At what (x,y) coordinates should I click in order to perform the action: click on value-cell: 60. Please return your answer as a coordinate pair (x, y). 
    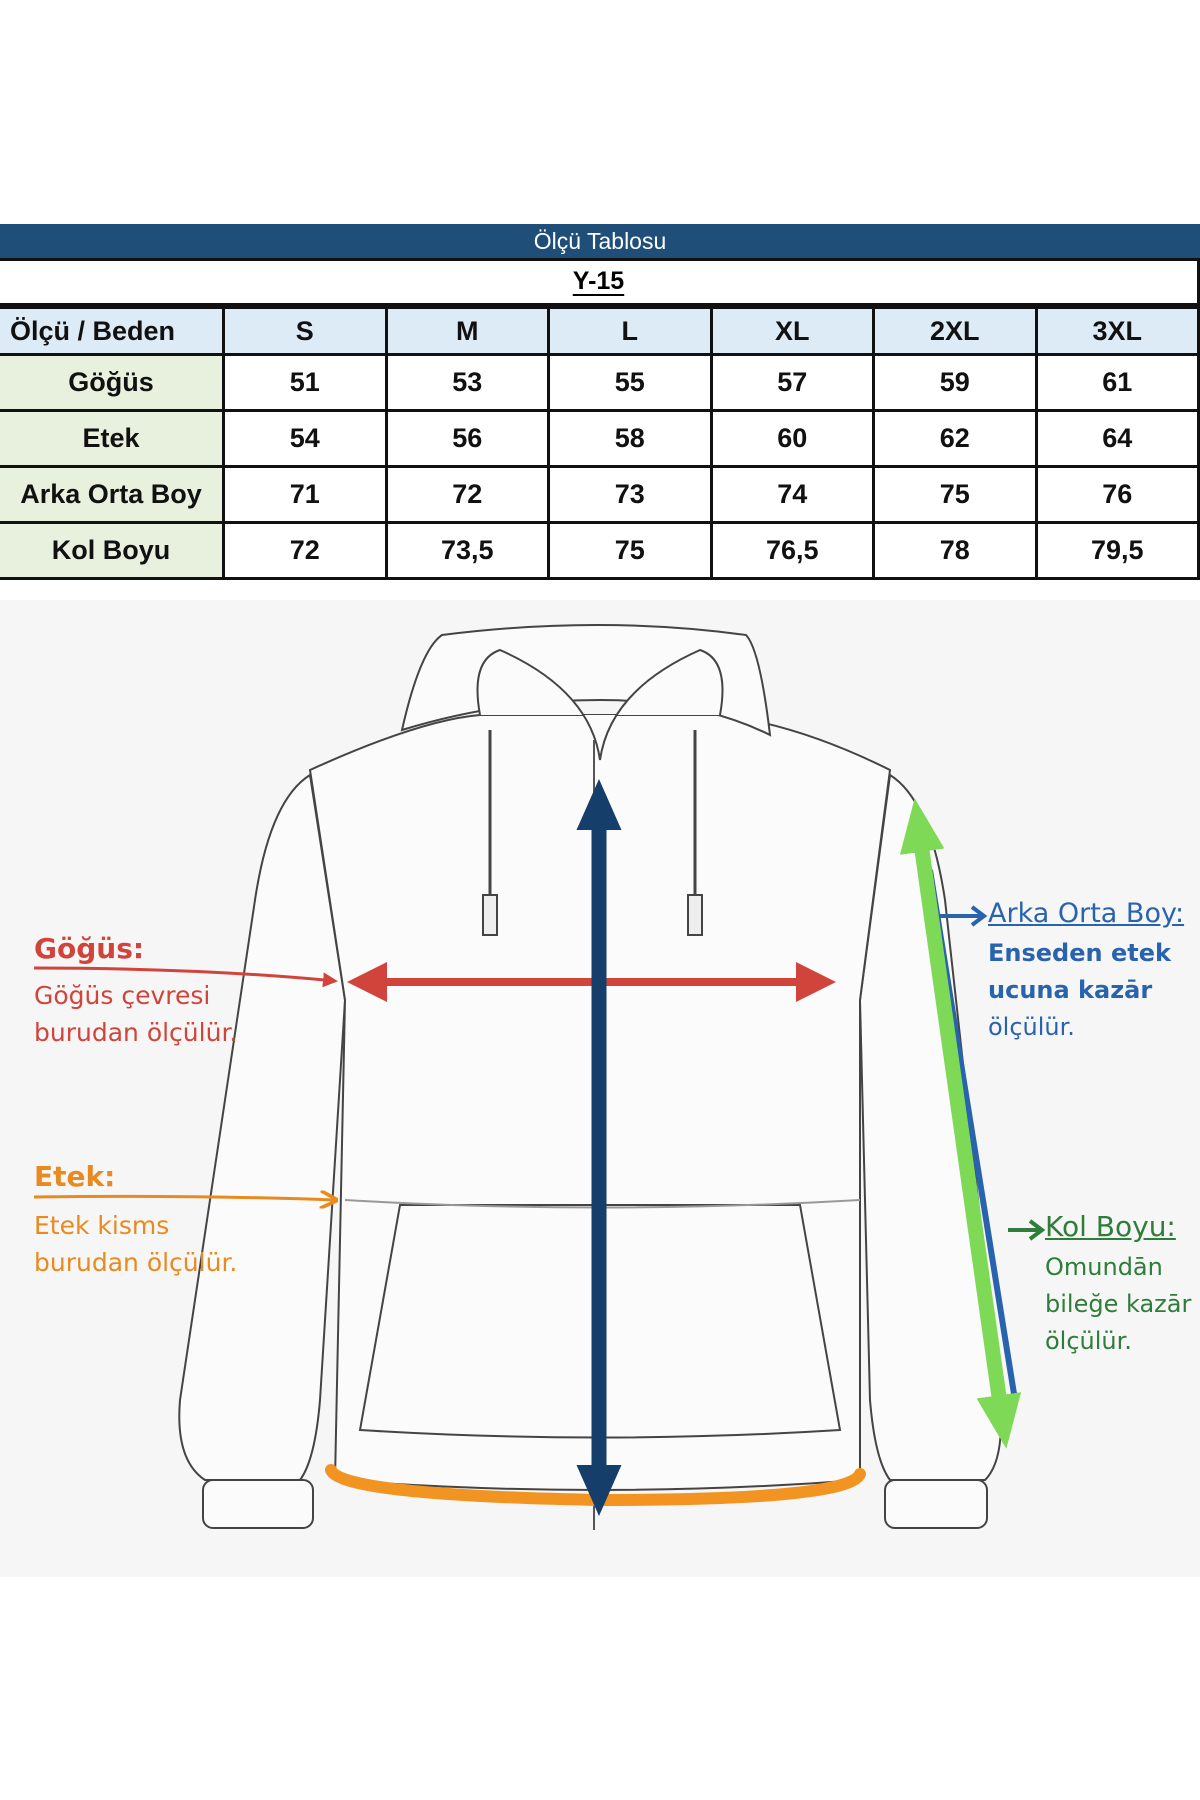
    Looking at the image, I should click on (792, 438).